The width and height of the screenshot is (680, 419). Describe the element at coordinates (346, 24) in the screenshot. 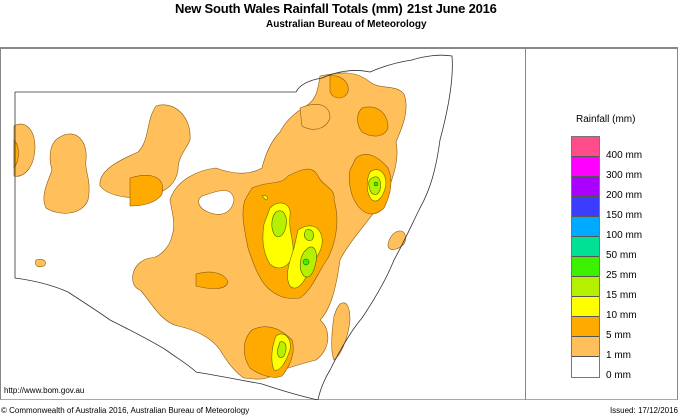

I see `subtitle: Australian Bureau of Meteorology` at that location.